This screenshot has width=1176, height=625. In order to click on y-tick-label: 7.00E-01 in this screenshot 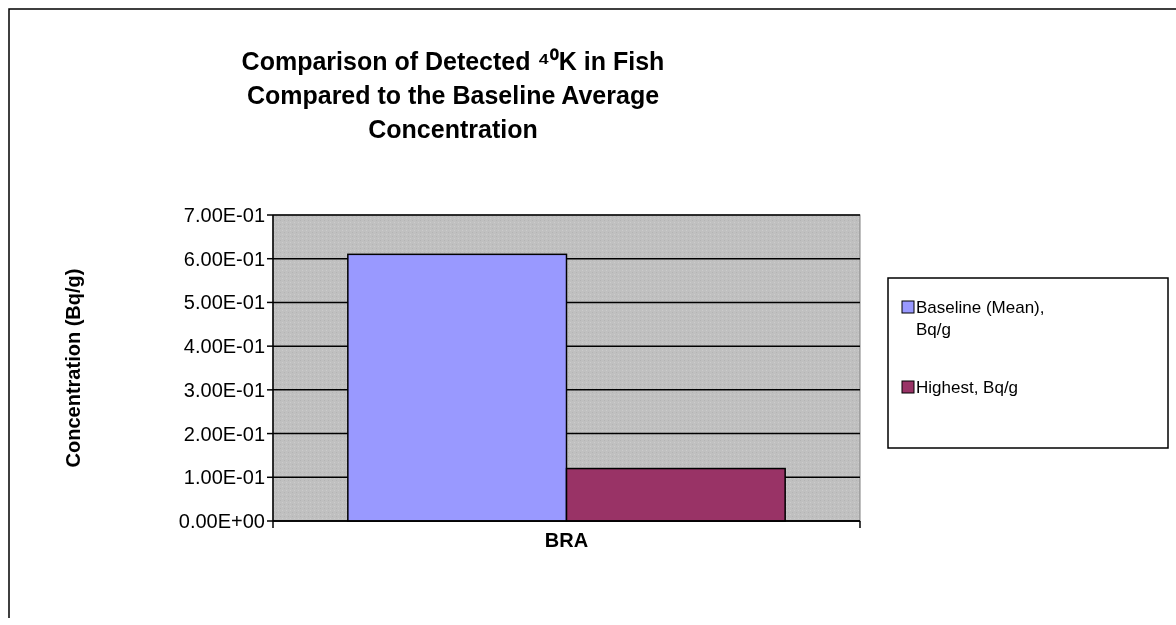, I will do `click(224, 215)`.